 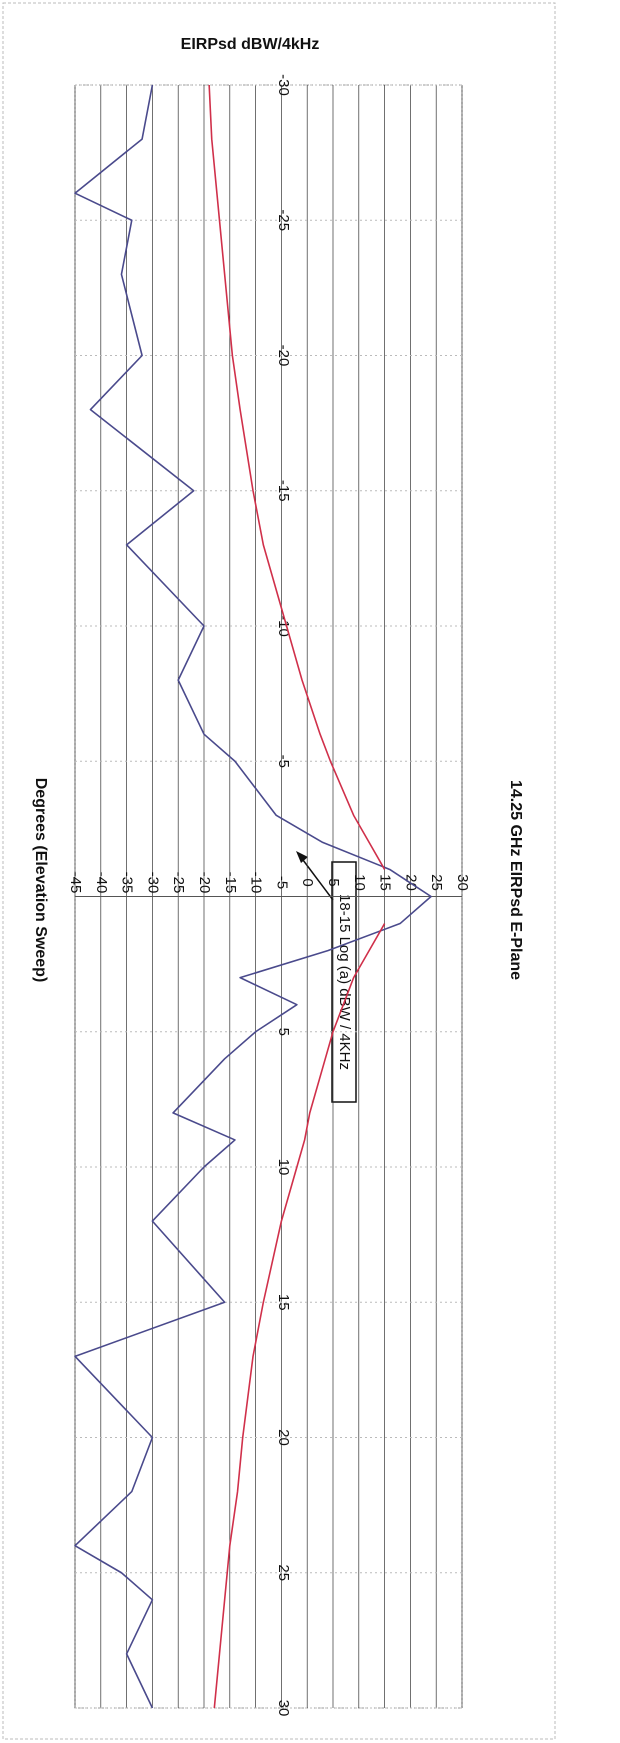 I want to click on annotation-arrow, so click(x=316, y=878).